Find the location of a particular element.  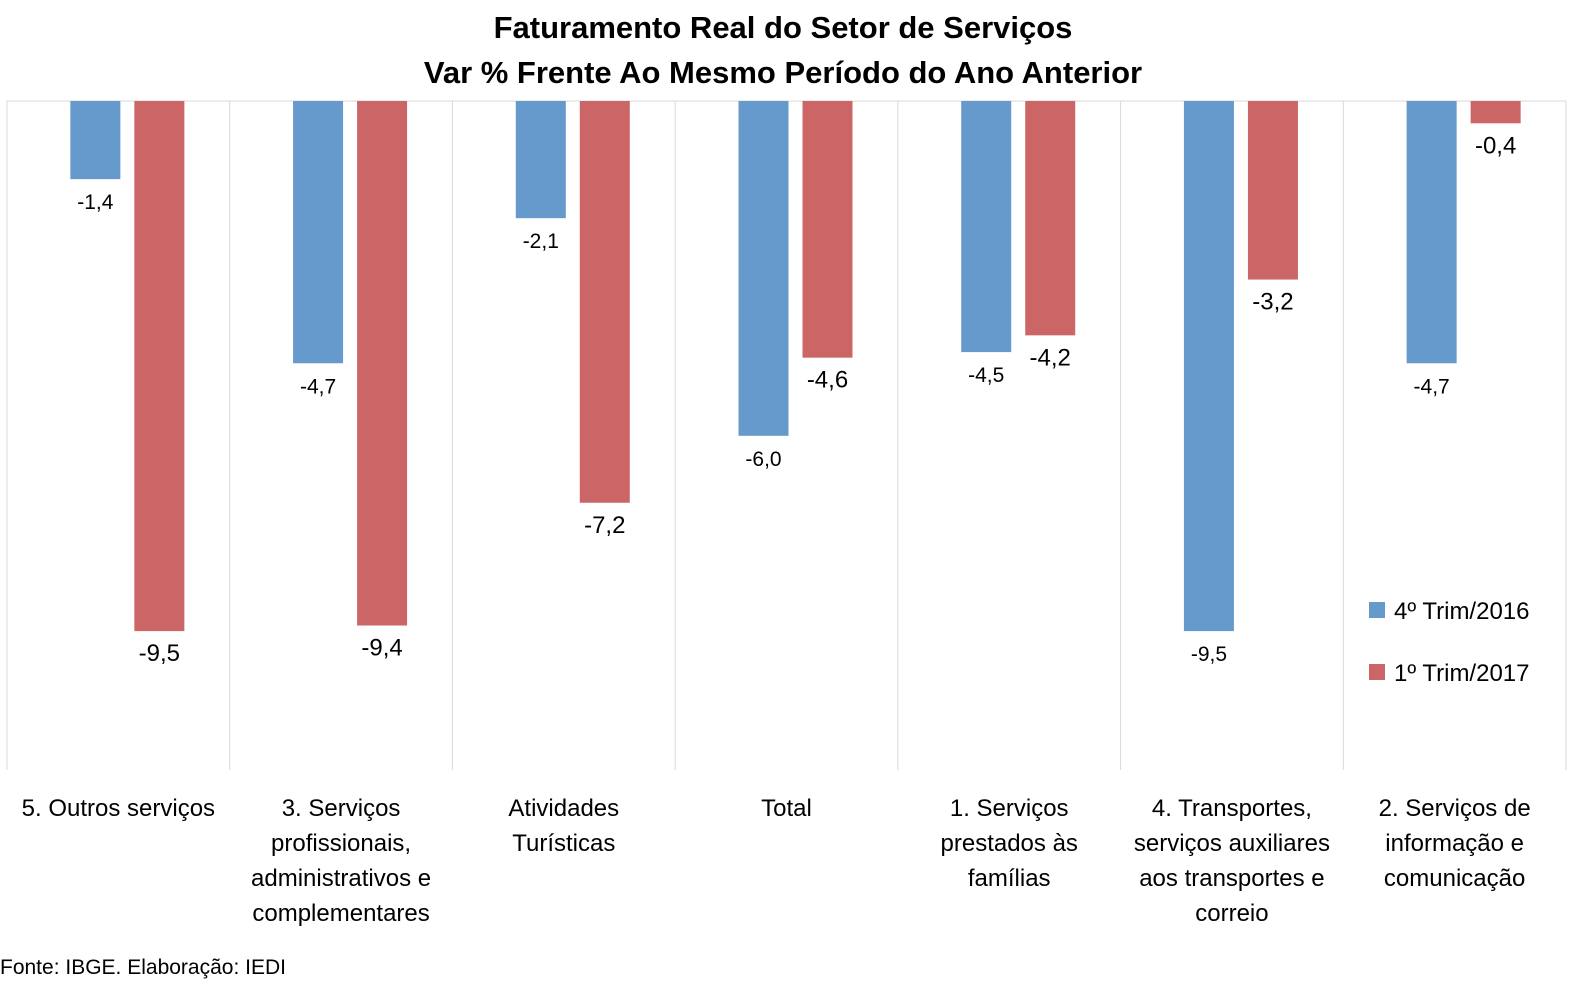

category-label: Total is located at coordinates (786, 808).